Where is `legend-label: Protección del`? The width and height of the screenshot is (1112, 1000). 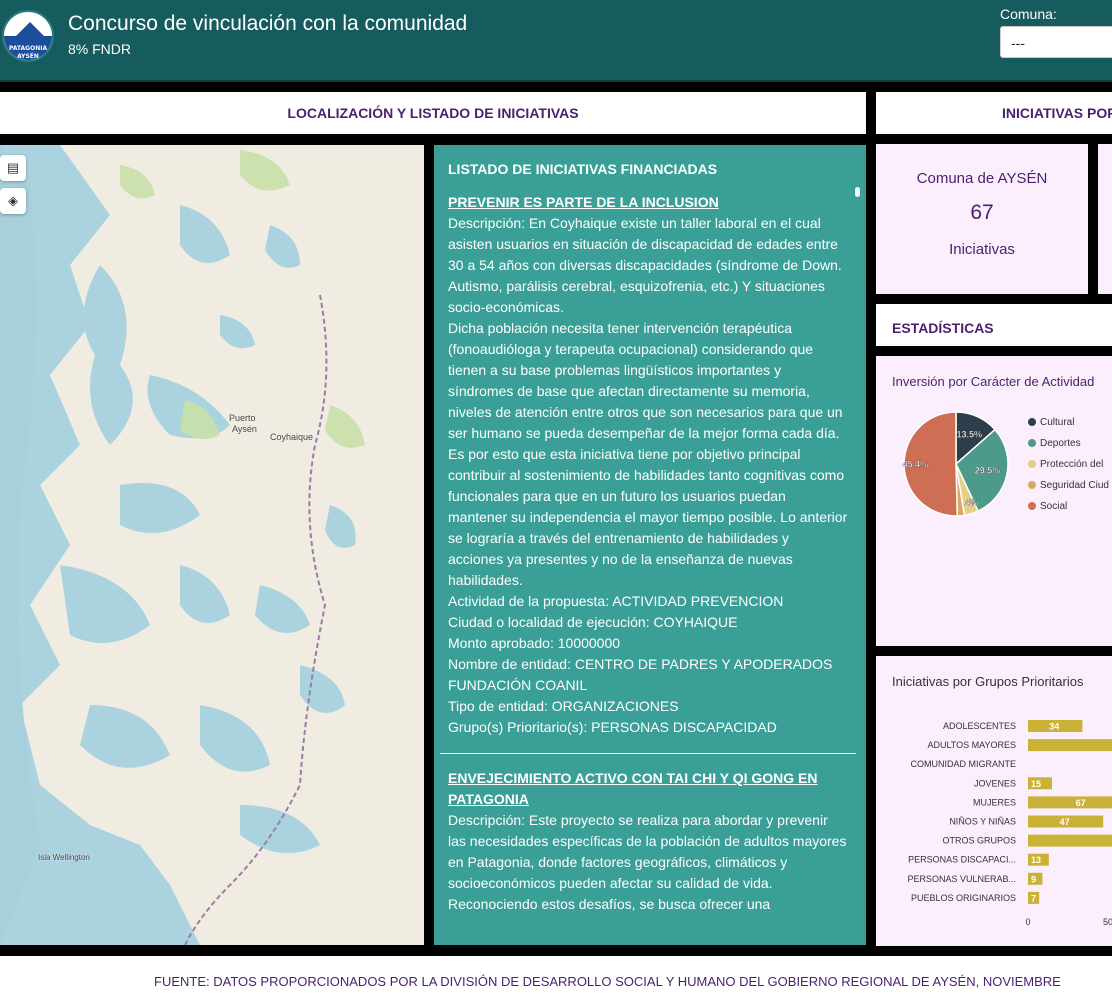
legend-label: Protección del is located at coordinates (1072, 464).